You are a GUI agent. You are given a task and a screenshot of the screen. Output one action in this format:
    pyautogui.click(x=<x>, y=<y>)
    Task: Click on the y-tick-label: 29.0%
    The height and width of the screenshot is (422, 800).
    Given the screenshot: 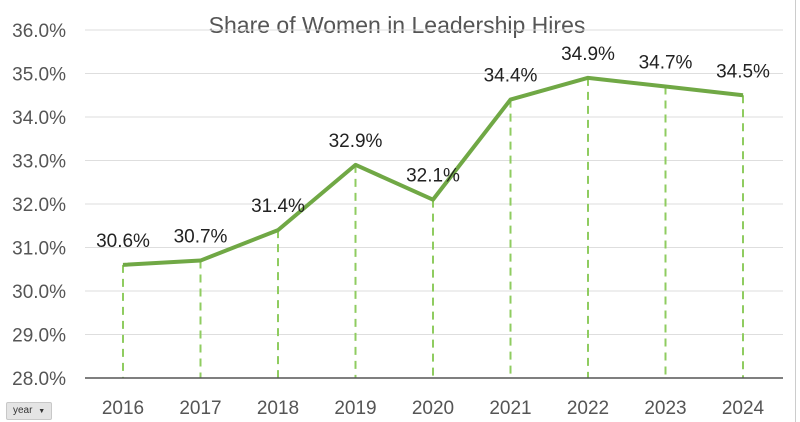 What is the action you would take?
    pyautogui.click(x=39, y=336)
    